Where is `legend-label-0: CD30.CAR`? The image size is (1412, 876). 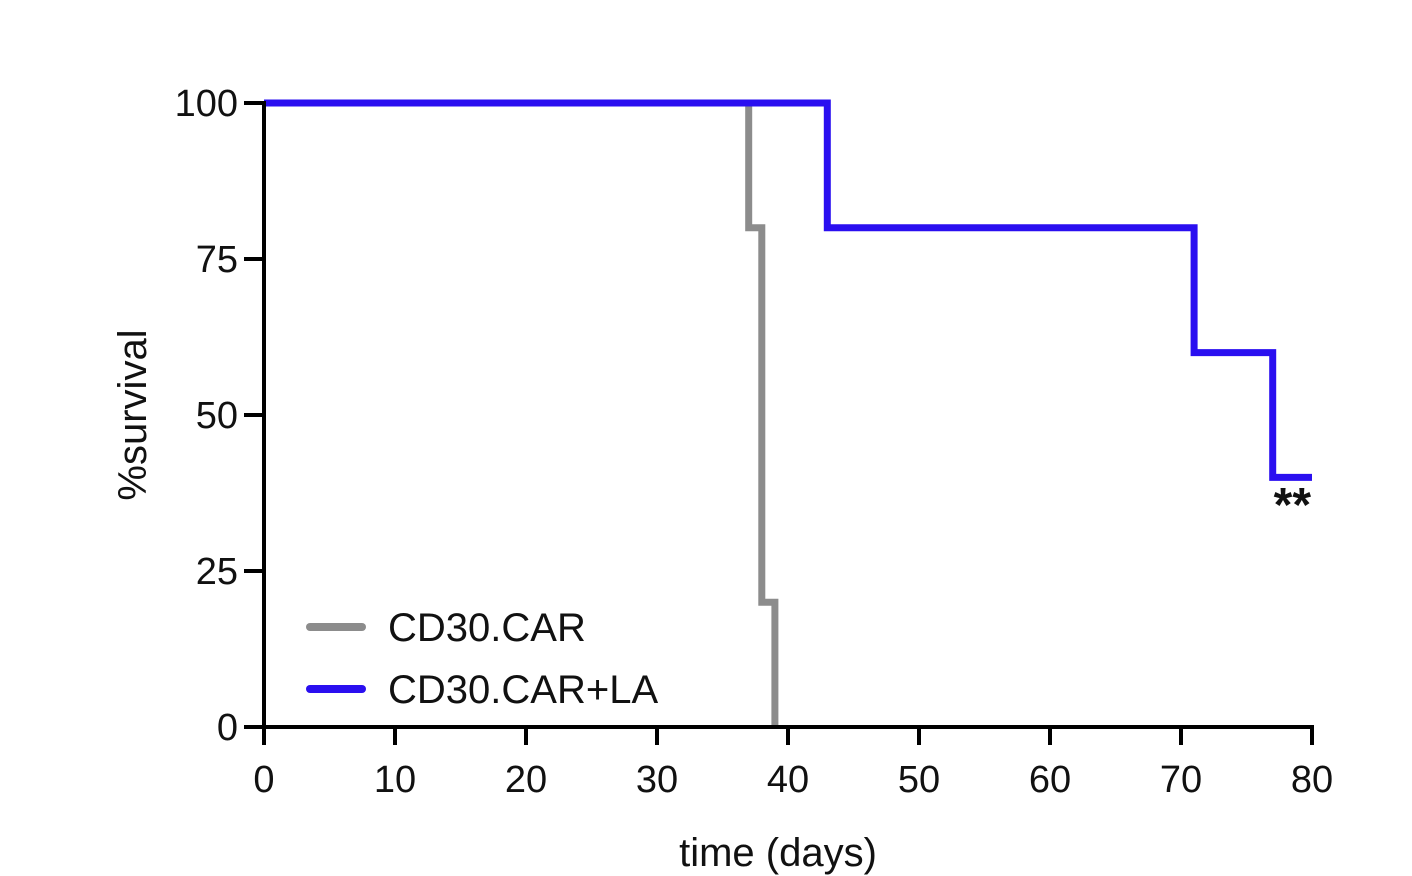 legend-label-0: CD30.CAR is located at coordinates (487, 628).